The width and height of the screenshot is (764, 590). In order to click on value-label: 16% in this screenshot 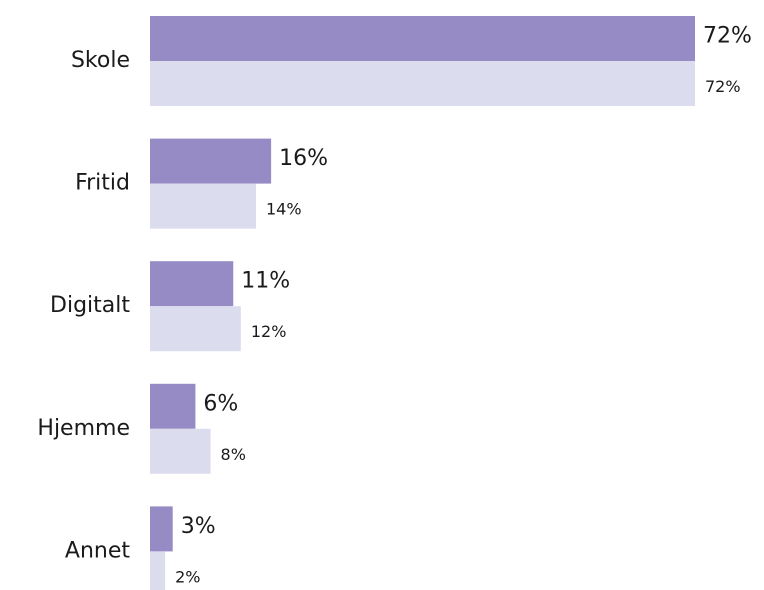, I will do `click(303, 158)`.